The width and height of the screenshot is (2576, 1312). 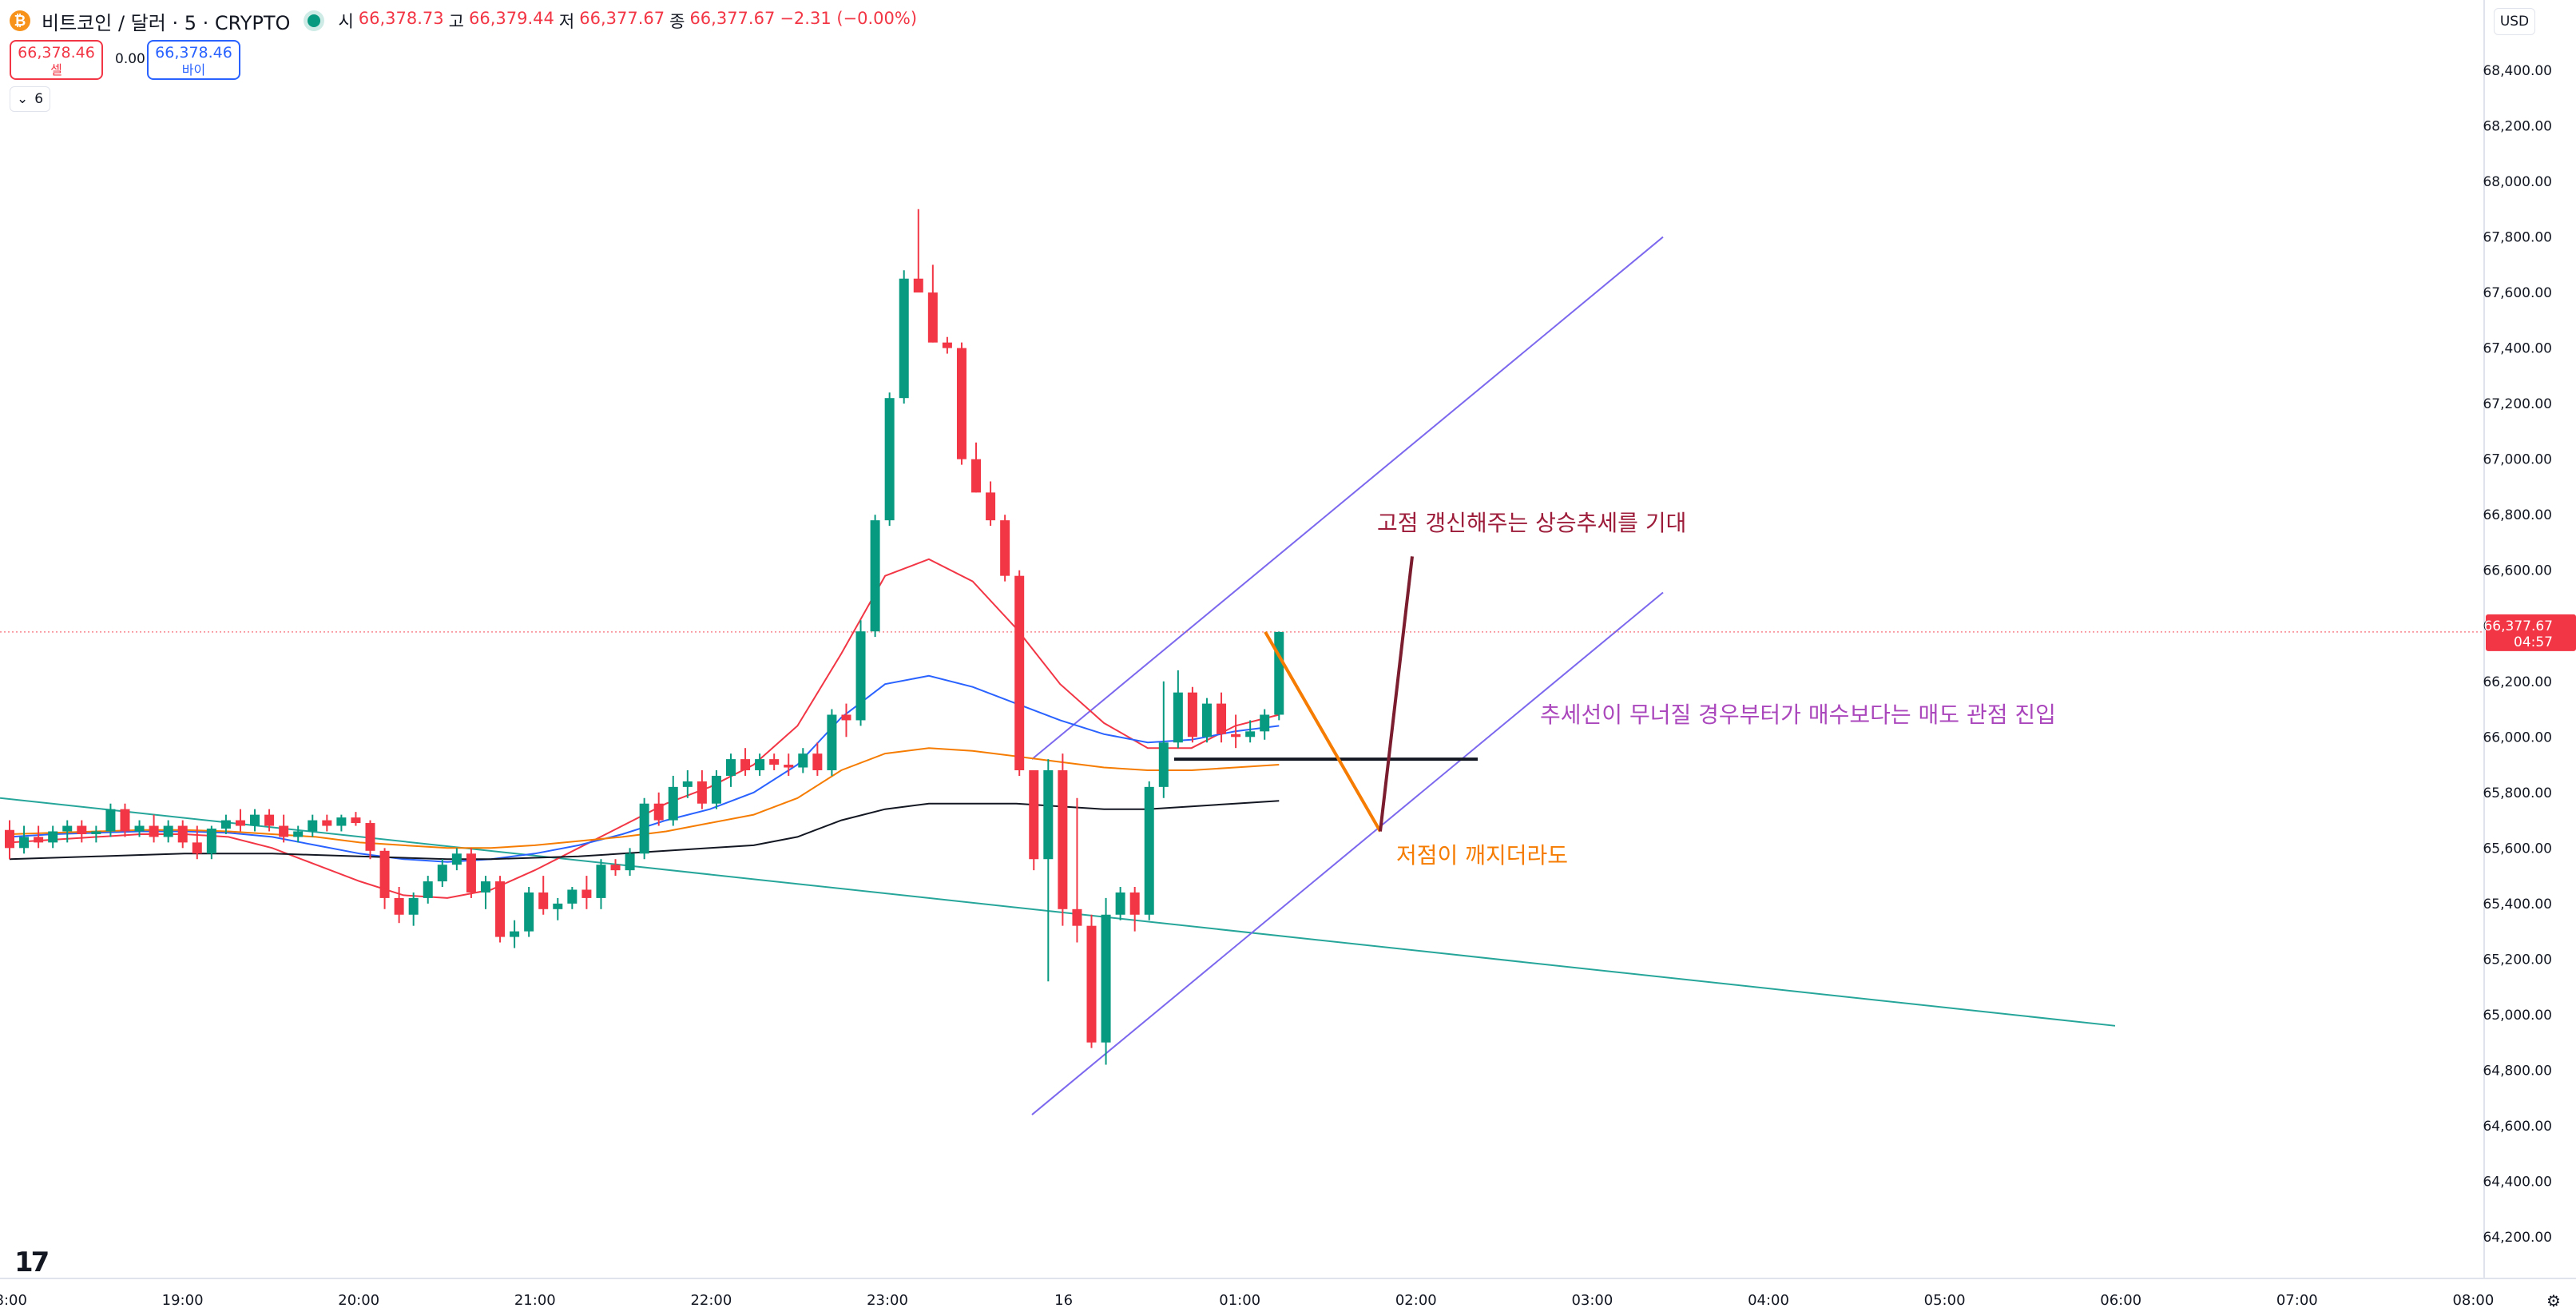 What do you see at coordinates (2517, 1071) in the screenshot?
I see `price-tick-label: 64,800.00` at bounding box center [2517, 1071].